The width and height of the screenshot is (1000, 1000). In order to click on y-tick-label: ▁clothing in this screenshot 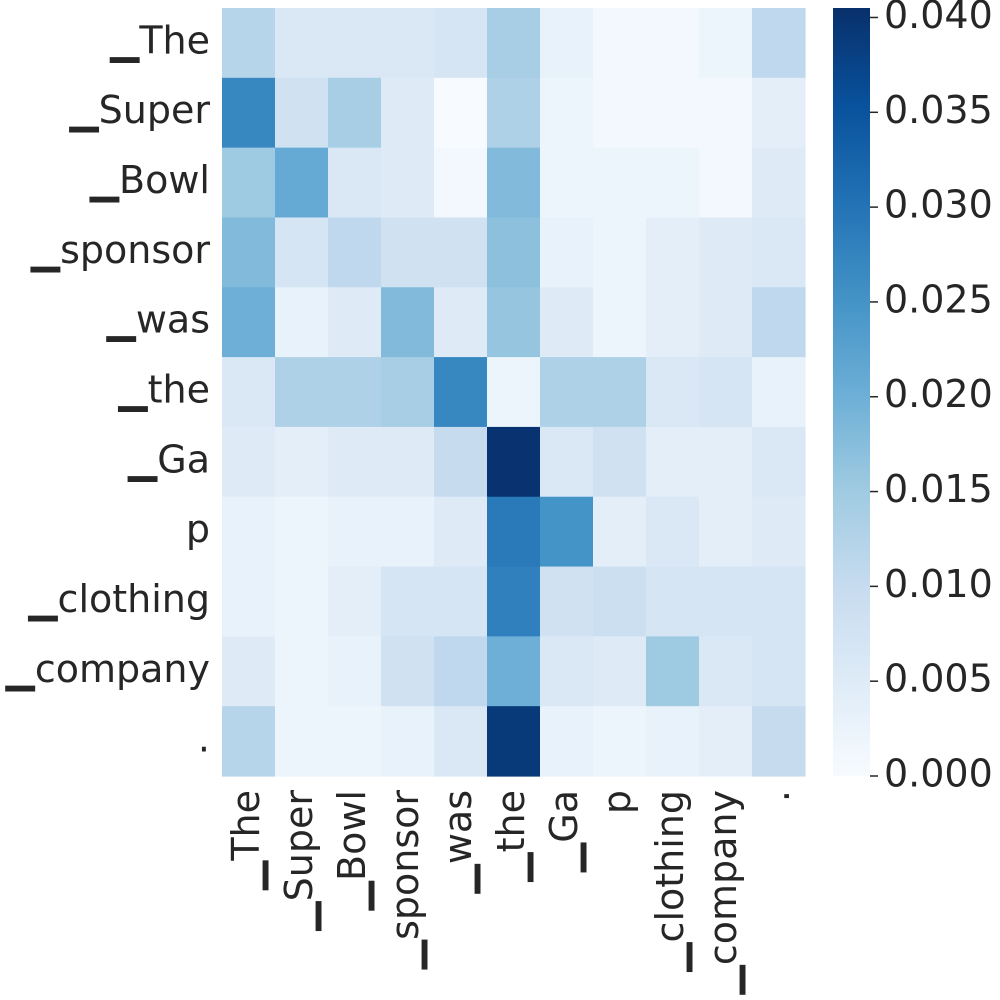, I will do `click(118, 599)`.